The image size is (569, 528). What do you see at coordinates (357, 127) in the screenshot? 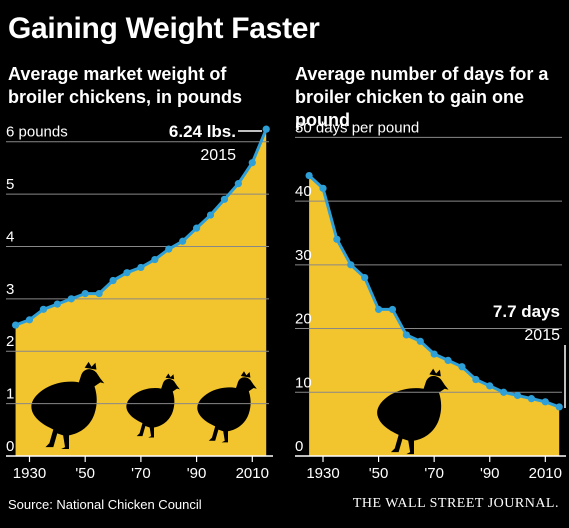
I see `y-tick-label: 50 days per pound` at bounding box center [357, 127].